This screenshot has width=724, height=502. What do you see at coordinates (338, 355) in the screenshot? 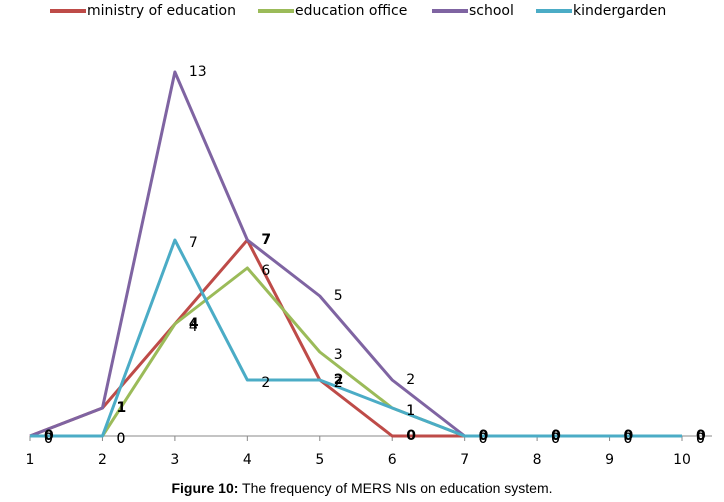
I see `data-label: 3` at bounding box center [338, 355].